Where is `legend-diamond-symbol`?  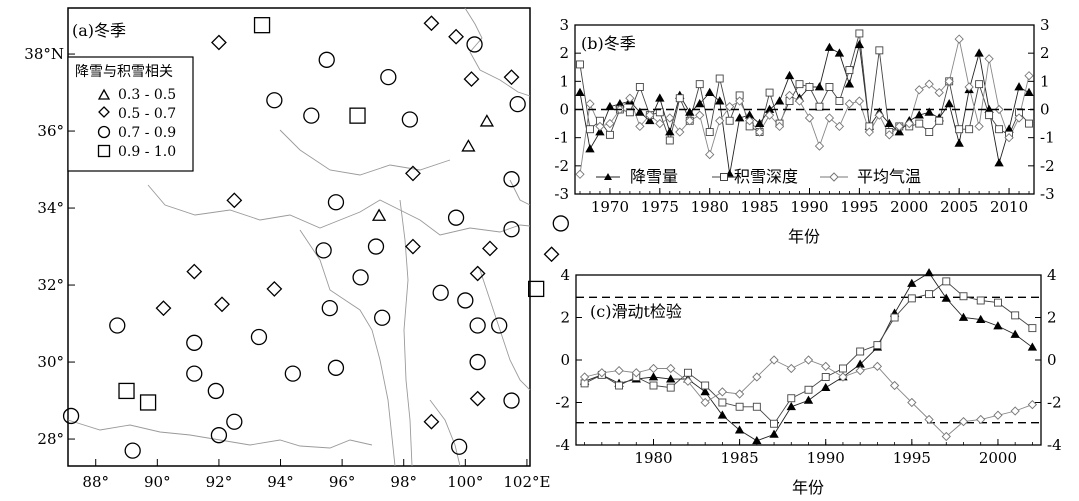 legend-diamond-symbol is located at coordinates (104, 112).